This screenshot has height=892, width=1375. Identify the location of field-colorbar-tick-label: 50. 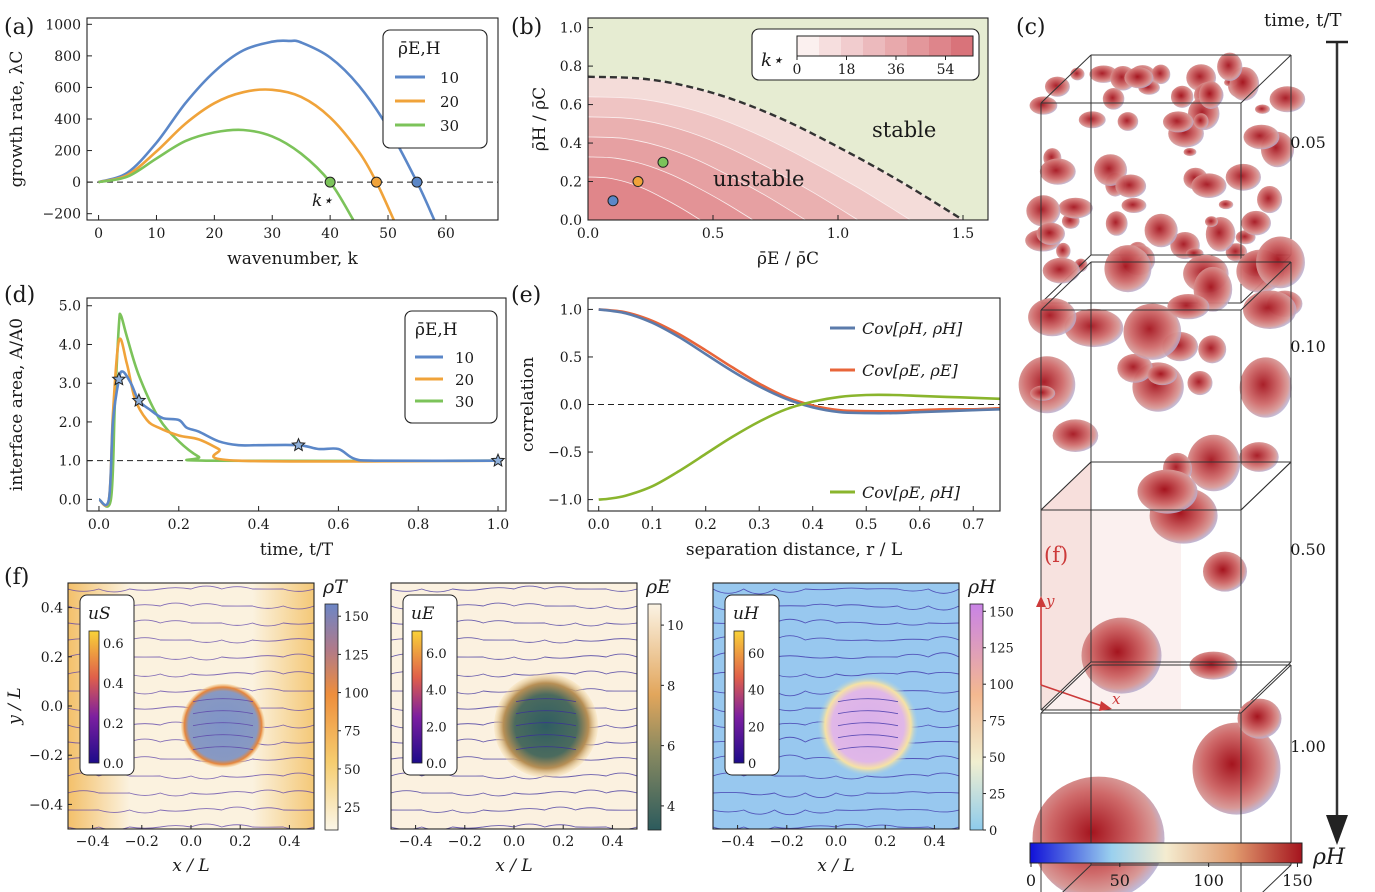
(997, 758).